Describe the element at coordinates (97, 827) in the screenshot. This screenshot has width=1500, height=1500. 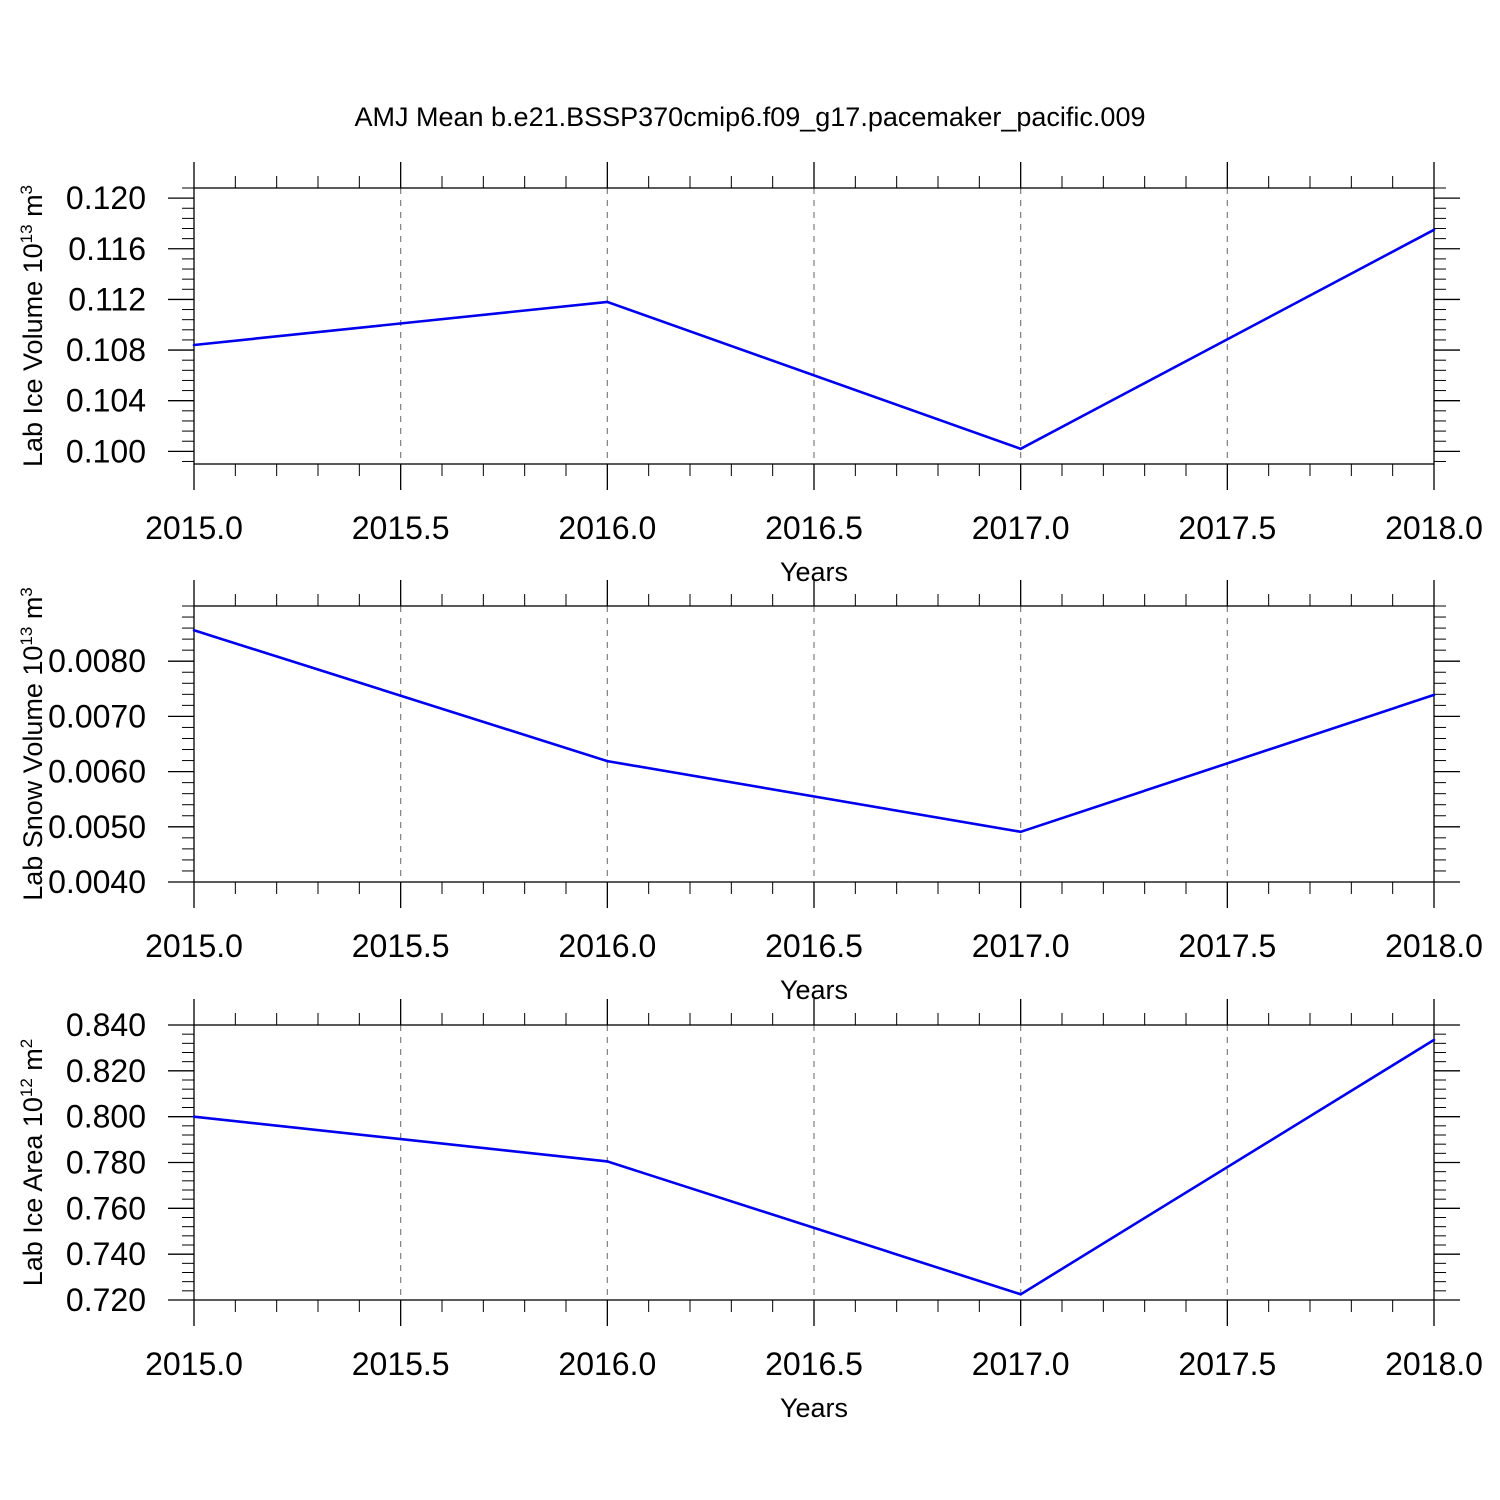
I see `y-tick-label: 0.0050` at that location.